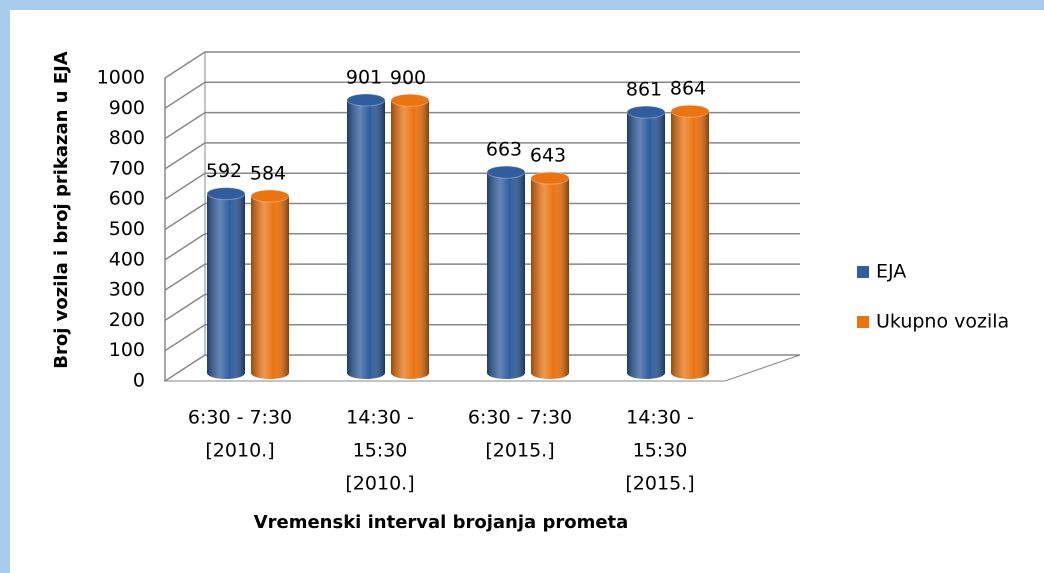 This screenshot has width=1044, height=573. I want to click on value-label: 643, so click(548, 156).